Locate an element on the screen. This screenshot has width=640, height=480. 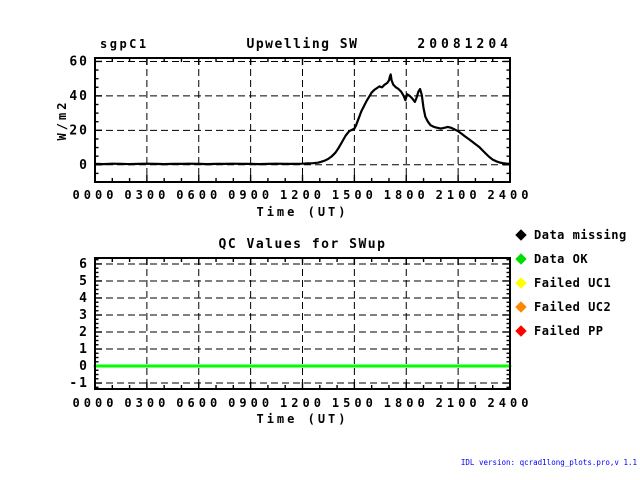
legend-label: Failed PP is located at coordinates (569, 331).